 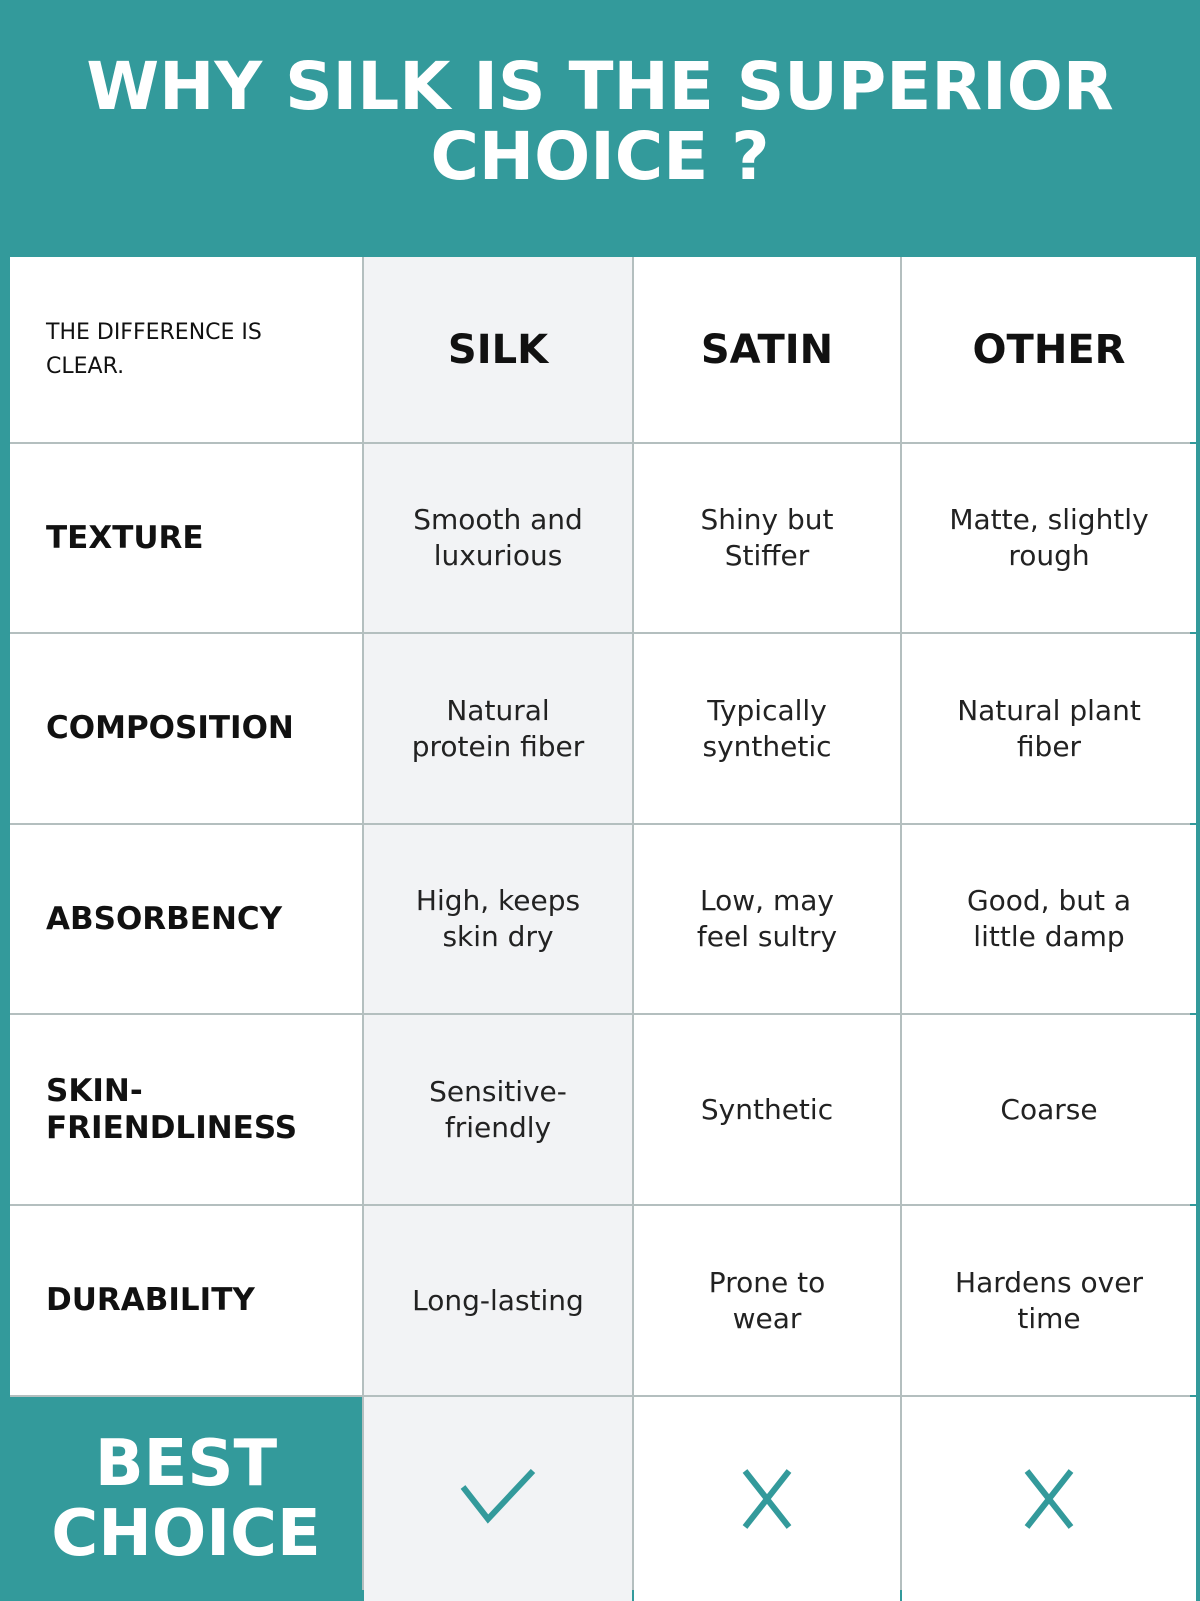 I want to click on table-cell-text: Synthetic, so click(x=767, y=1109).